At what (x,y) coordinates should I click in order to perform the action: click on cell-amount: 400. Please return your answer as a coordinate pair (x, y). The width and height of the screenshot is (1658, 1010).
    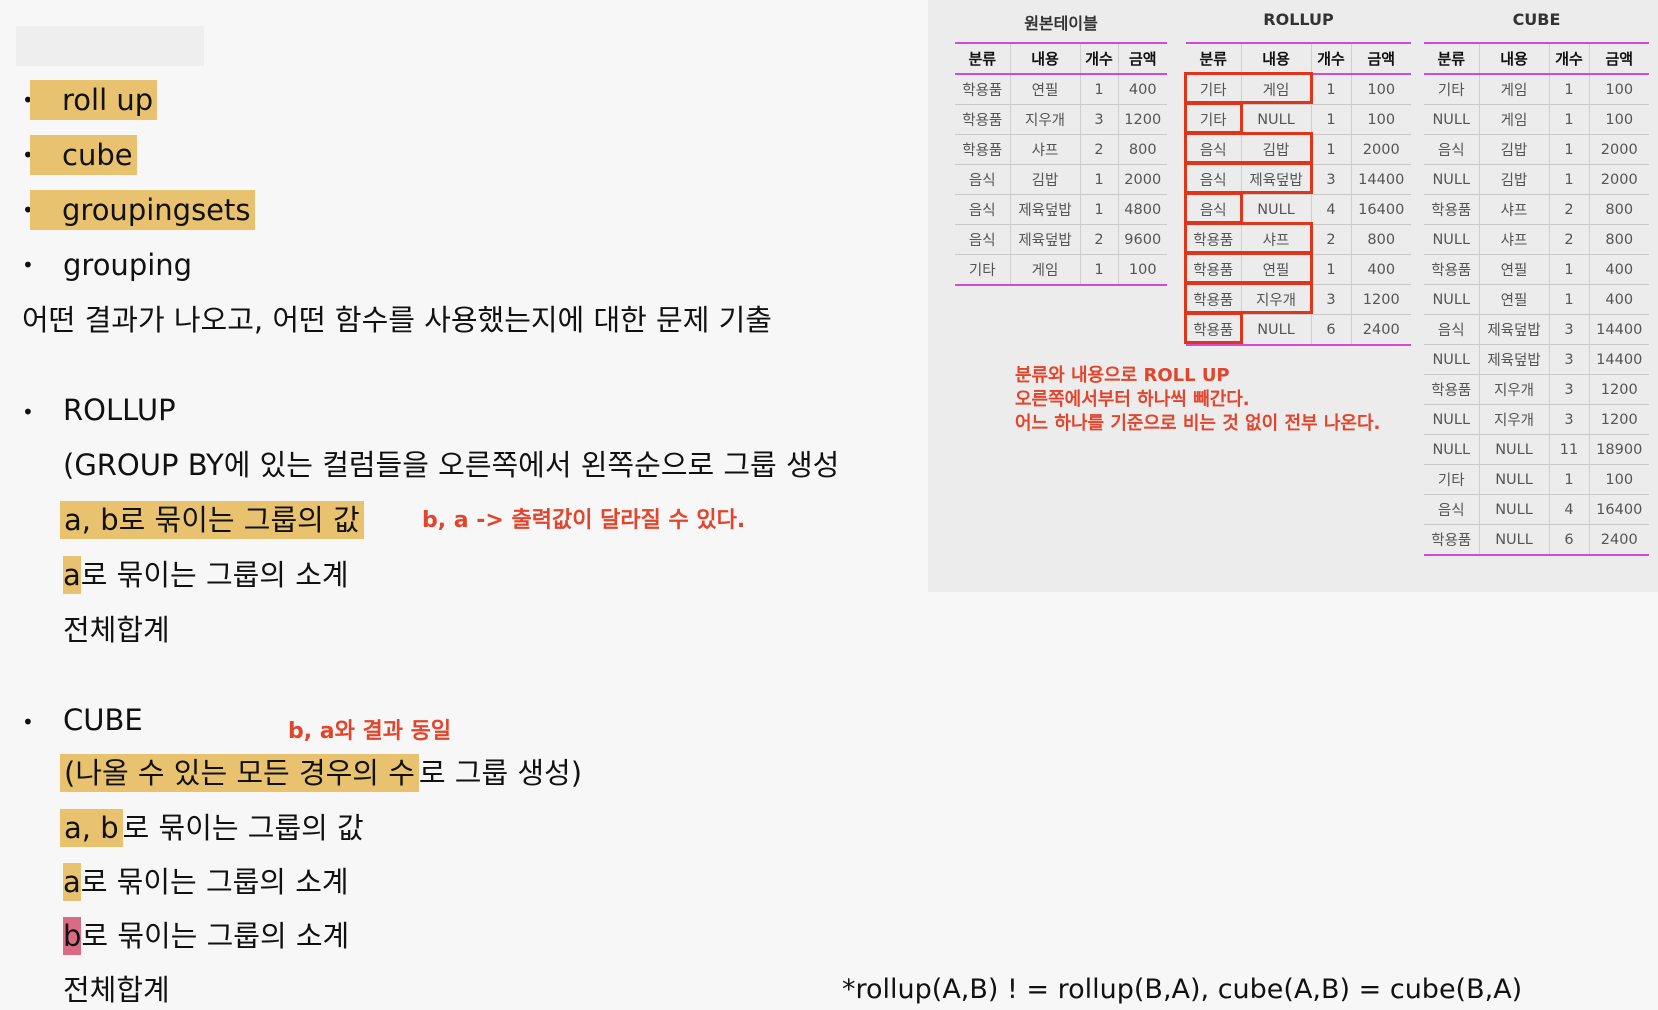
    Looking at the image, I should click on (1380, 269).